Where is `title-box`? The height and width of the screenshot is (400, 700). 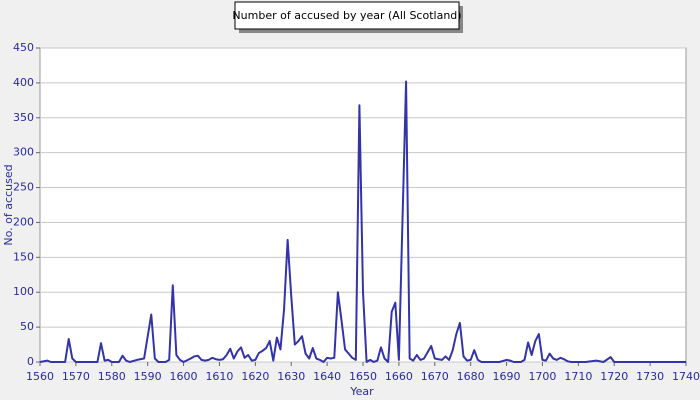
title-box is located at coordinates (347, 15).